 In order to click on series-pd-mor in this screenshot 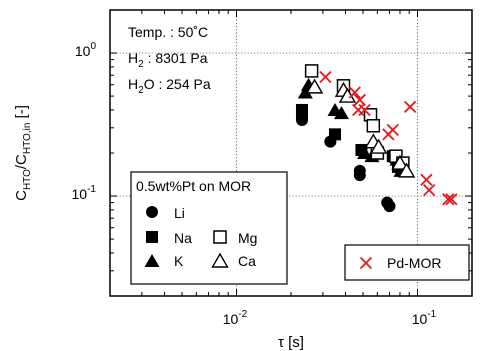, I will do `click(388, 138)`.